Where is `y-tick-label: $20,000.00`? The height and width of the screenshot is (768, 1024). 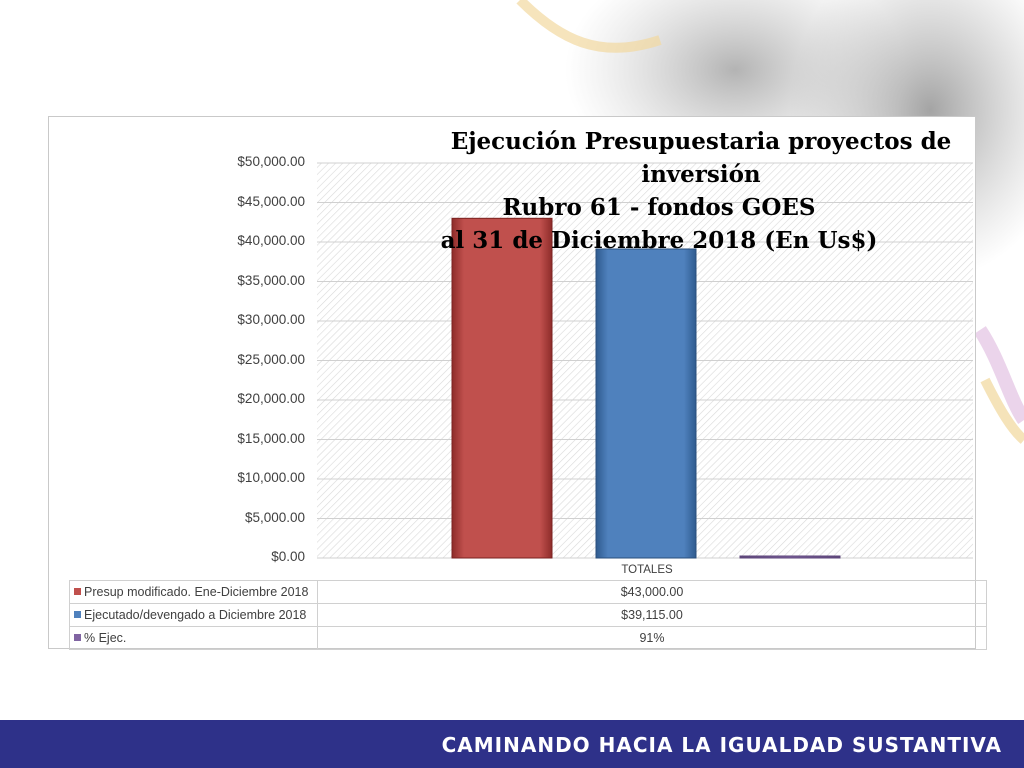 y-tick-label: $20,000.00 is located at coordinates (271, 398).